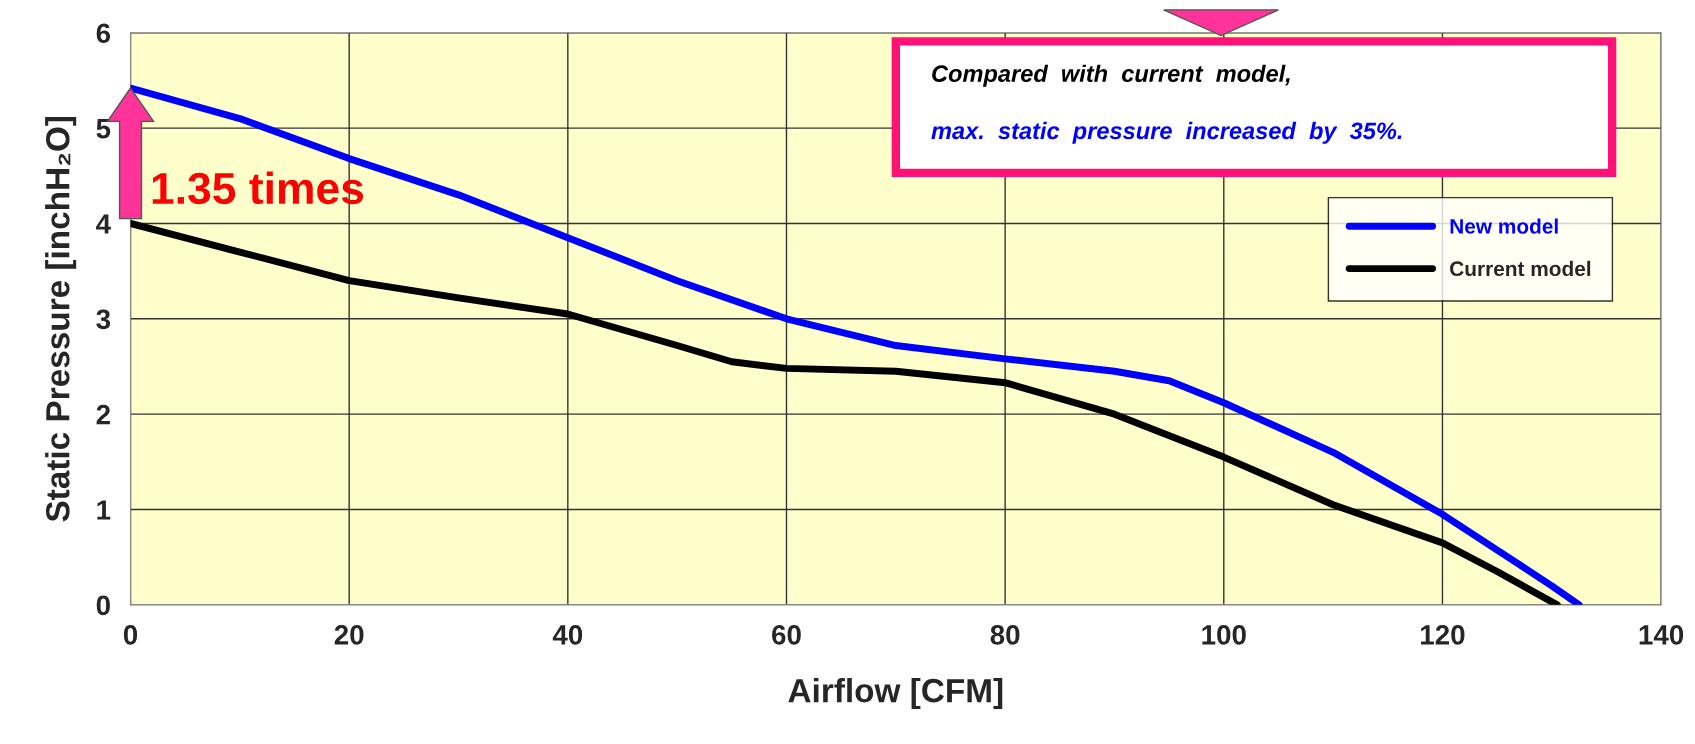 The height and width of the screenshot is (744, 1695). Describe the element at coordinates (1224, 635) in the screenshot. I see `x-tick-label: 100` at that location.